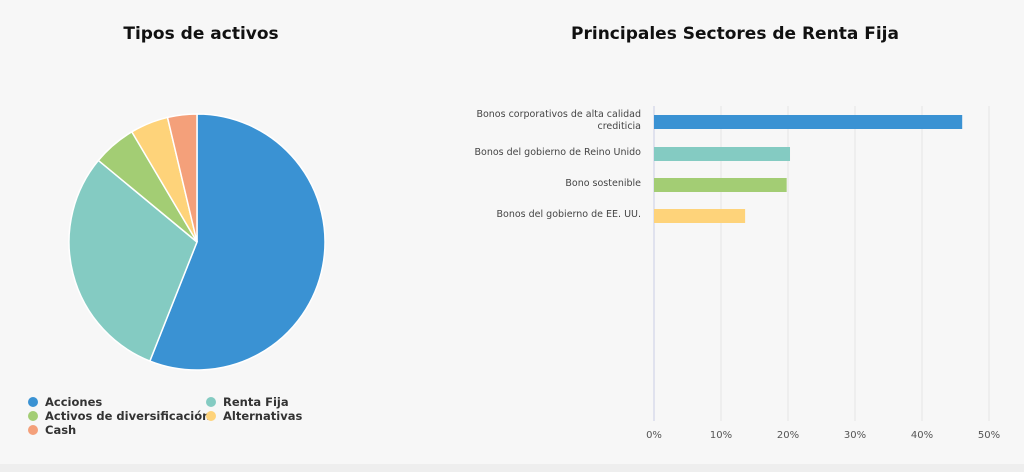  What do you see at coordinates (201, 34) in the screenshot?
I see `pie-chart-title: Tipos de activos` at bounding box center [201, 34].